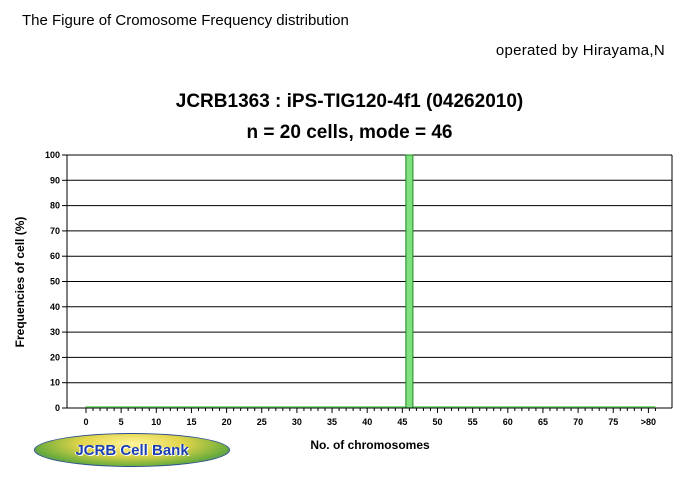 This screenshot has width=699, height=485. What do you see at coordinates (578, 422) in the screenshot?
I see `x-tick-label: 70` at bounding box center [578, 422].